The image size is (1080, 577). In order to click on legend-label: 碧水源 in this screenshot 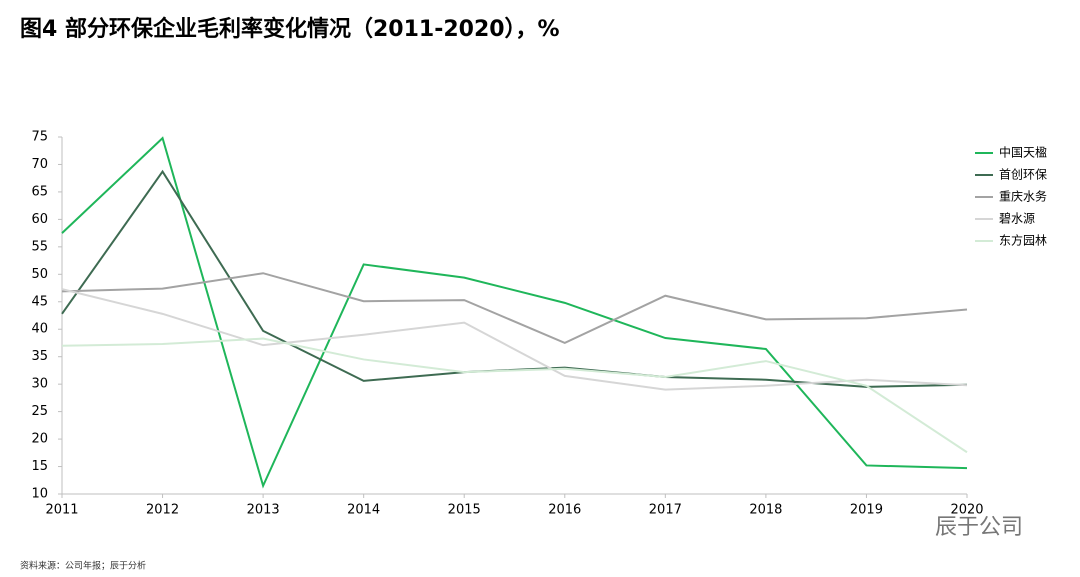, I will do `click(1017, 219)`.